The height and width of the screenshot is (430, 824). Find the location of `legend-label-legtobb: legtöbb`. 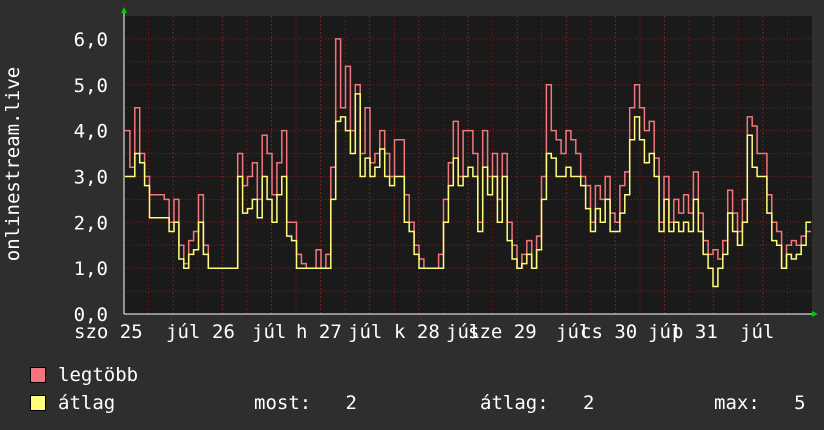

legend-label-legtobb: legtöbb is located at coordinates (98, 375).